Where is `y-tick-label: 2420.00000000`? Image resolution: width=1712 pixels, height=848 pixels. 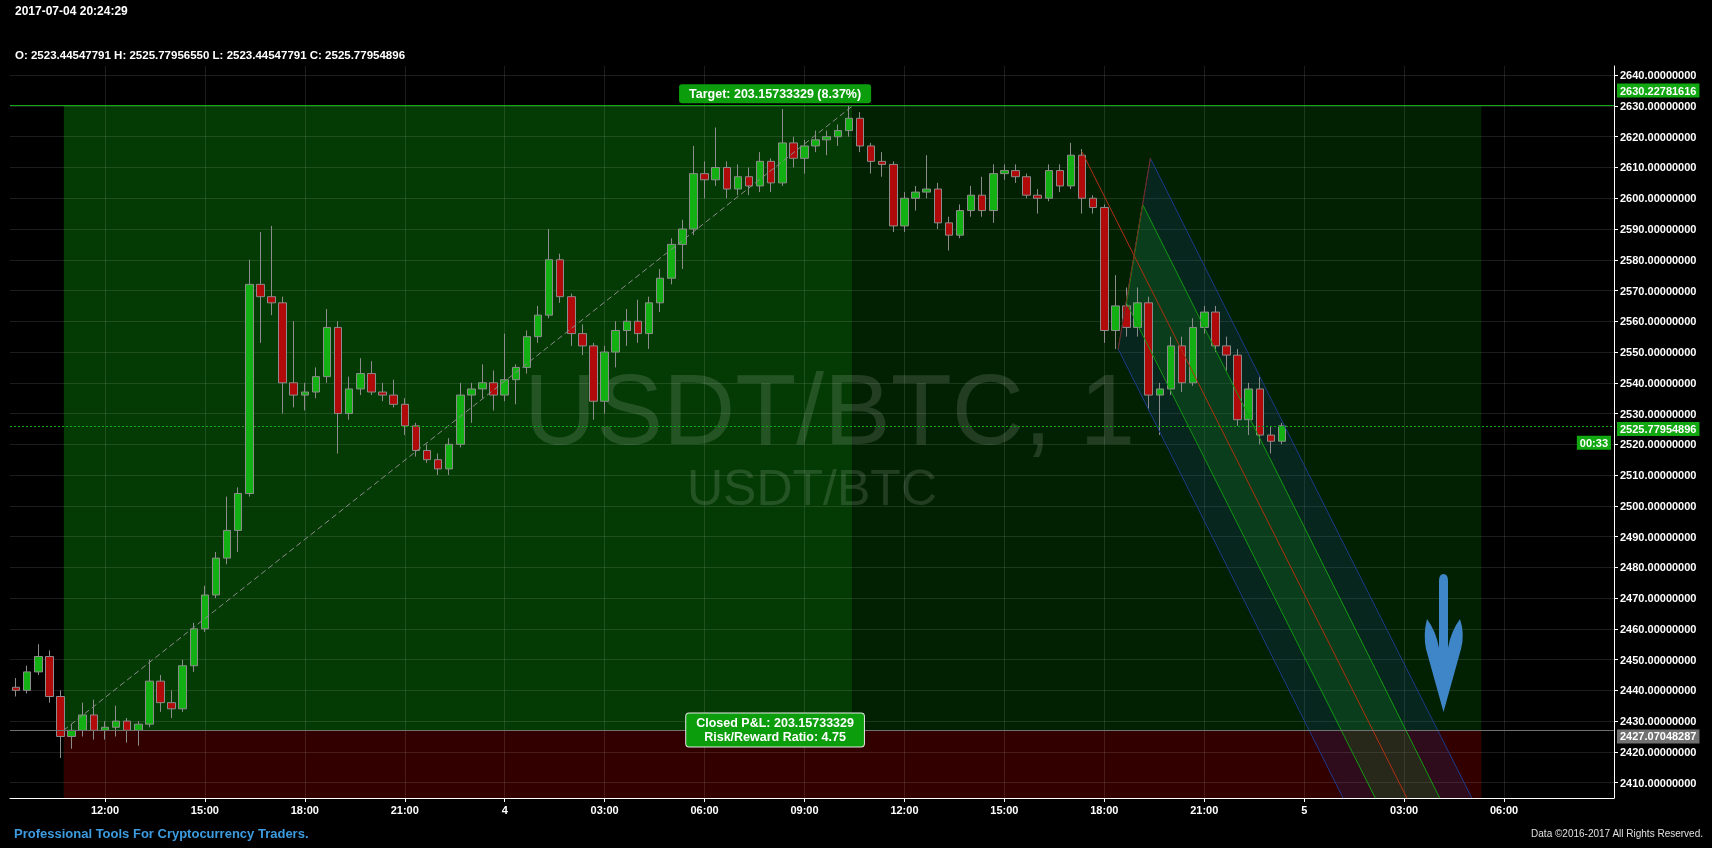
y-tick-label: 2420.00000000 is located at coordinates (1658, 751).